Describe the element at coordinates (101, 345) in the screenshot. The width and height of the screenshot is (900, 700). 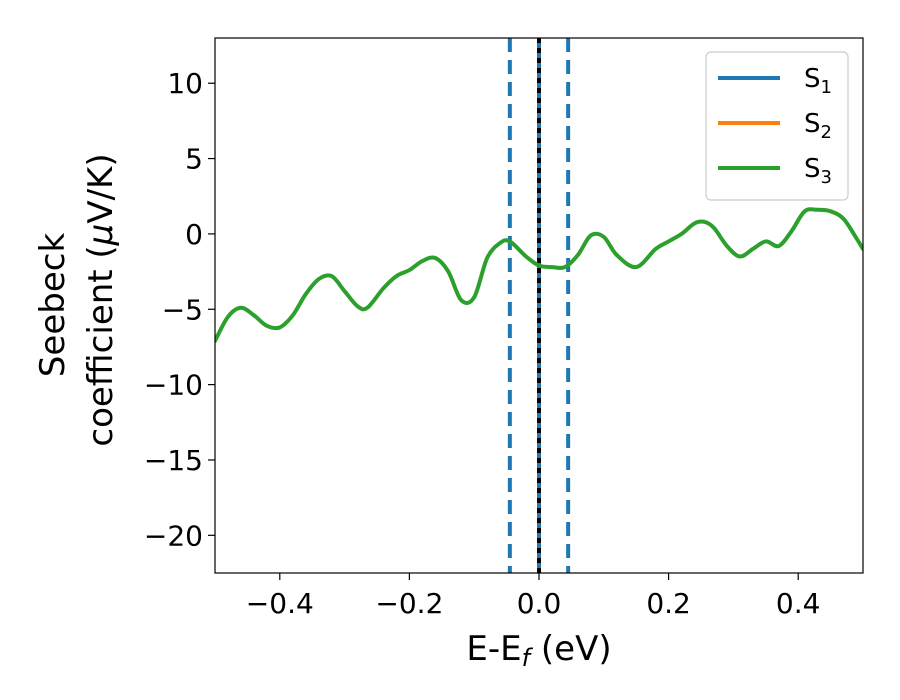
I see `y-axis-label-line2-pre: coefficient (` at that location.